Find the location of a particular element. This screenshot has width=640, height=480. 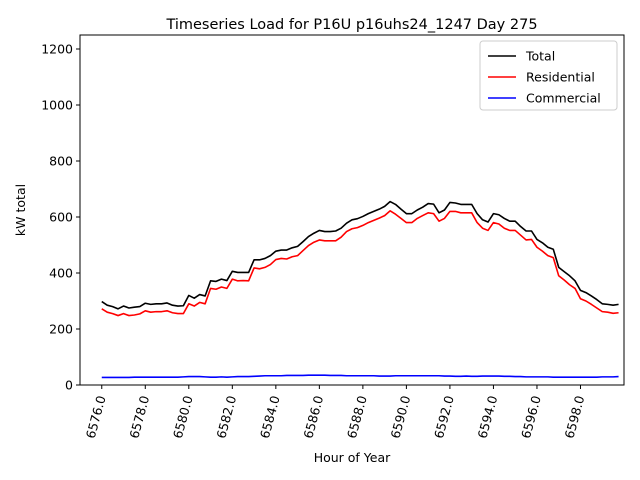

x-axis-label: Hour of Year is located at coordinates (352, 457).